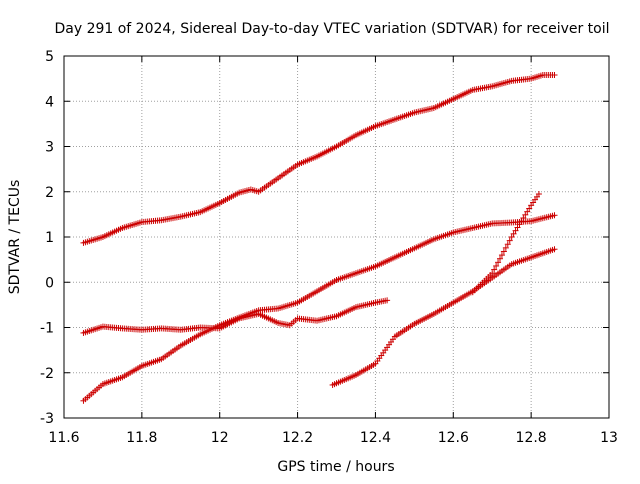  Describe the element at coordinates (47, 419) in the screenshot. I see `y-tick-label: -3` at that location.